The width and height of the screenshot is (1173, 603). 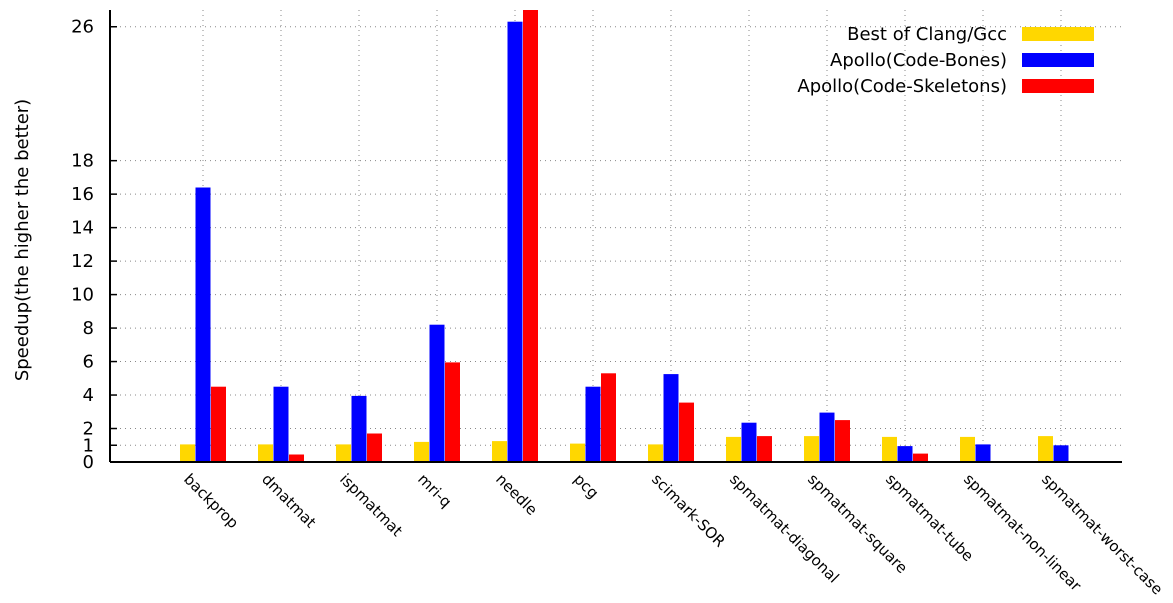 What do you see at coordinates (434, 490) in the screenshot?
I see `x-category-label-mri-q: mri-q` at bounding box center [434, 490].